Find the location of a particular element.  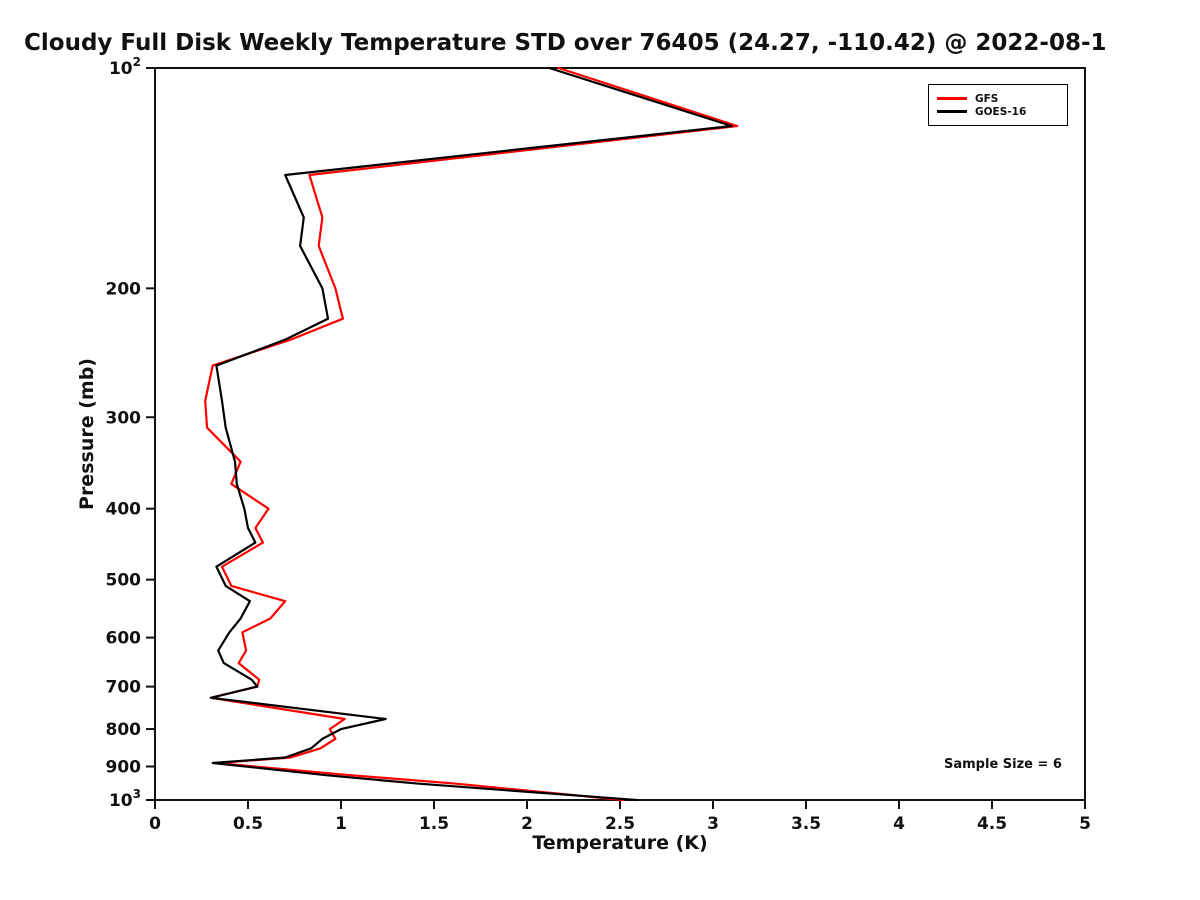

legend-line-gfs-icon is located at coordinates (952, 98).